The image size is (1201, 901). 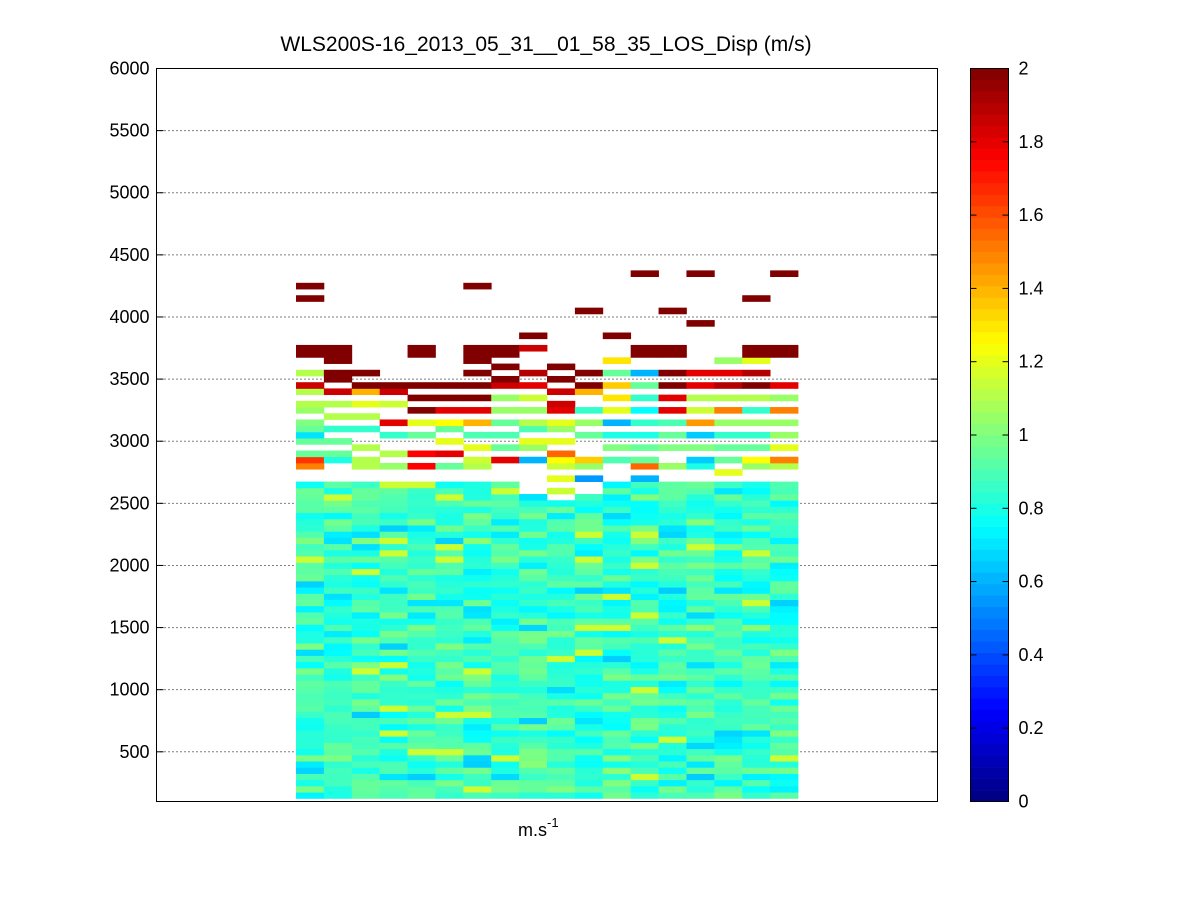 What do you see at coordinates (1007, 435) in the screenshot?
I see `colorbar-ticks: 0 0.2 0.4 0.6 0.8 1 1.2 1.4 1.6 1.8 2` at bounding box center [1007, 435].